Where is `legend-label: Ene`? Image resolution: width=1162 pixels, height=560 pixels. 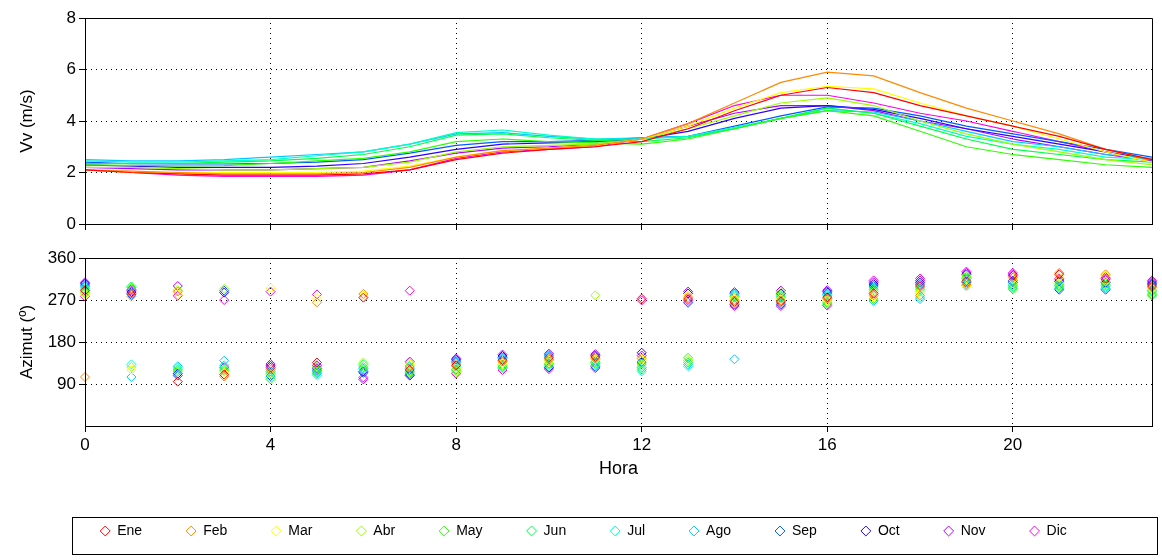
legend-label: Ene is located at coordinates (130, 529).